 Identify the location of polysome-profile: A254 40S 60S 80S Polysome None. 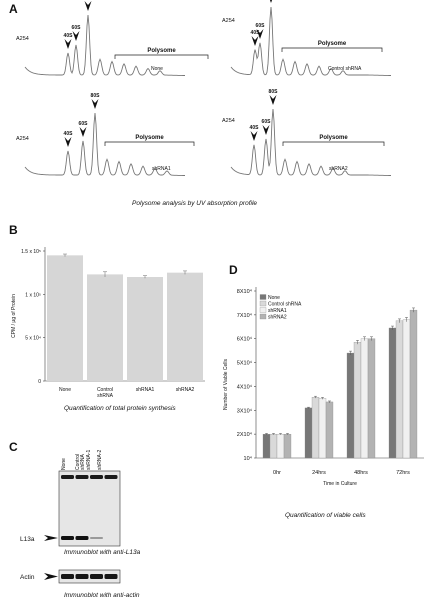
(112, 38).